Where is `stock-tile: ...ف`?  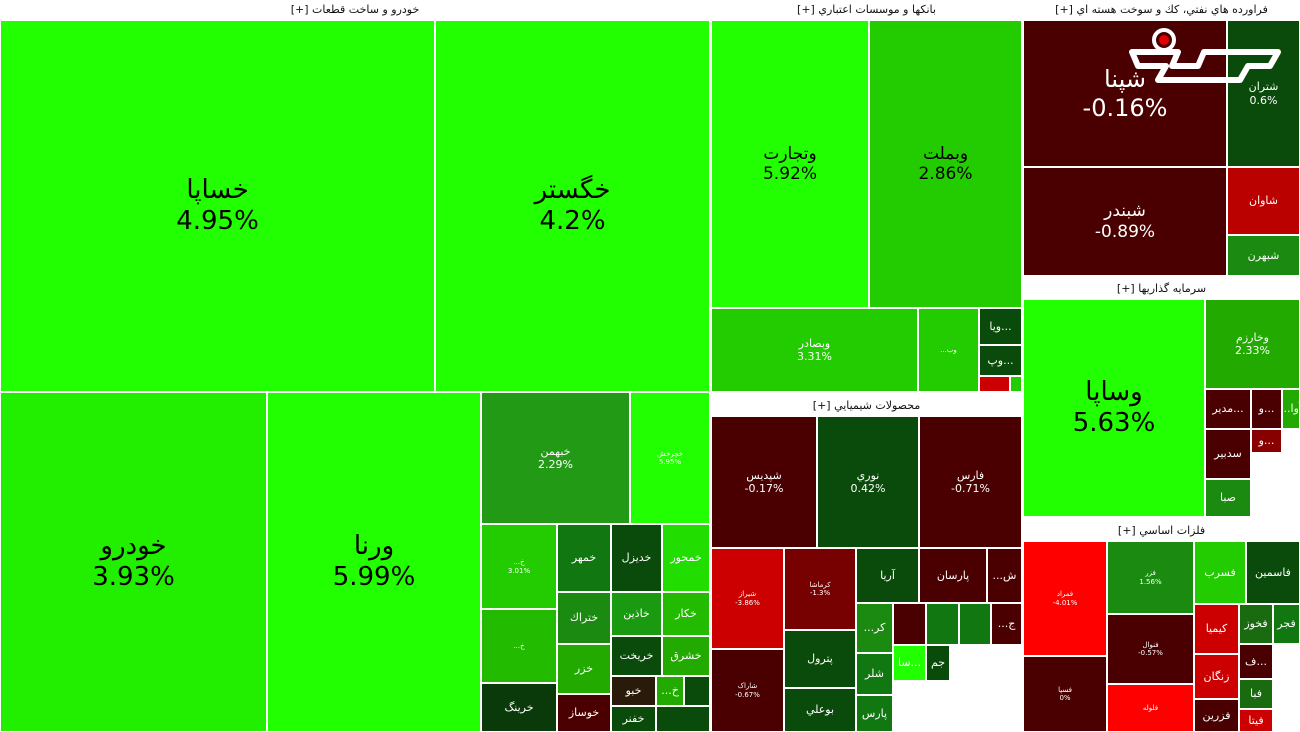
stock-tile: ...ف is located at coordinates (1256, 661).